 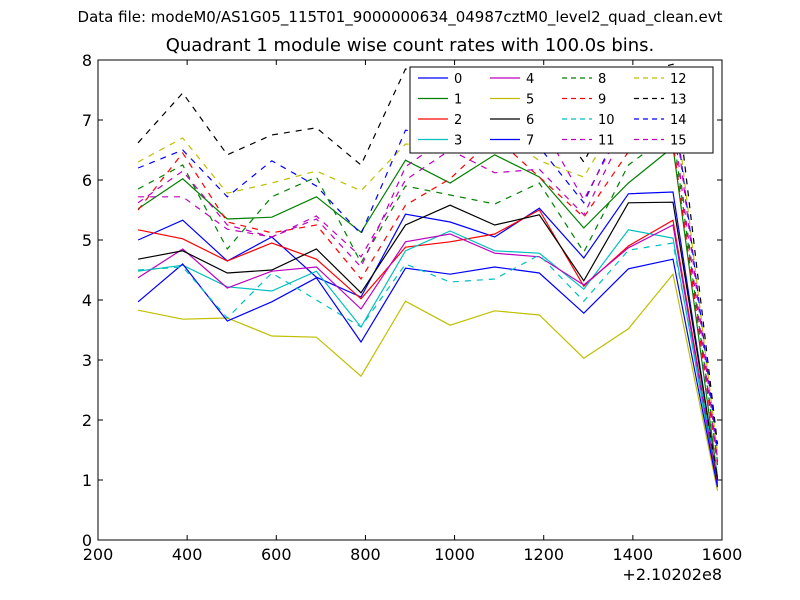 I want to click on x-tick-label: 600, so click(x=276, y=554).